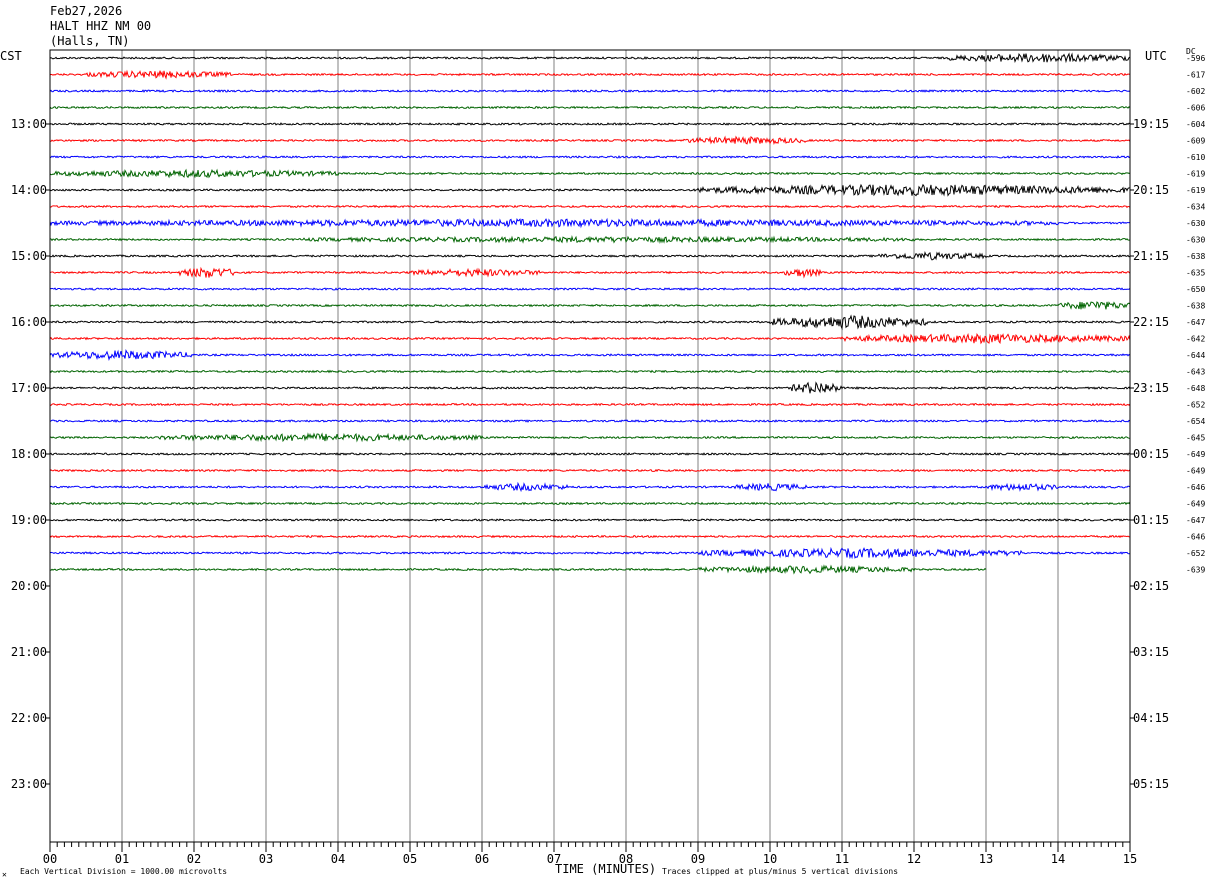 The width and height of the screenshot is (1210, 886). Describe the element at coordinates (1195, 108) in the screenshot. I see `dc-value-label: -606` at that location.